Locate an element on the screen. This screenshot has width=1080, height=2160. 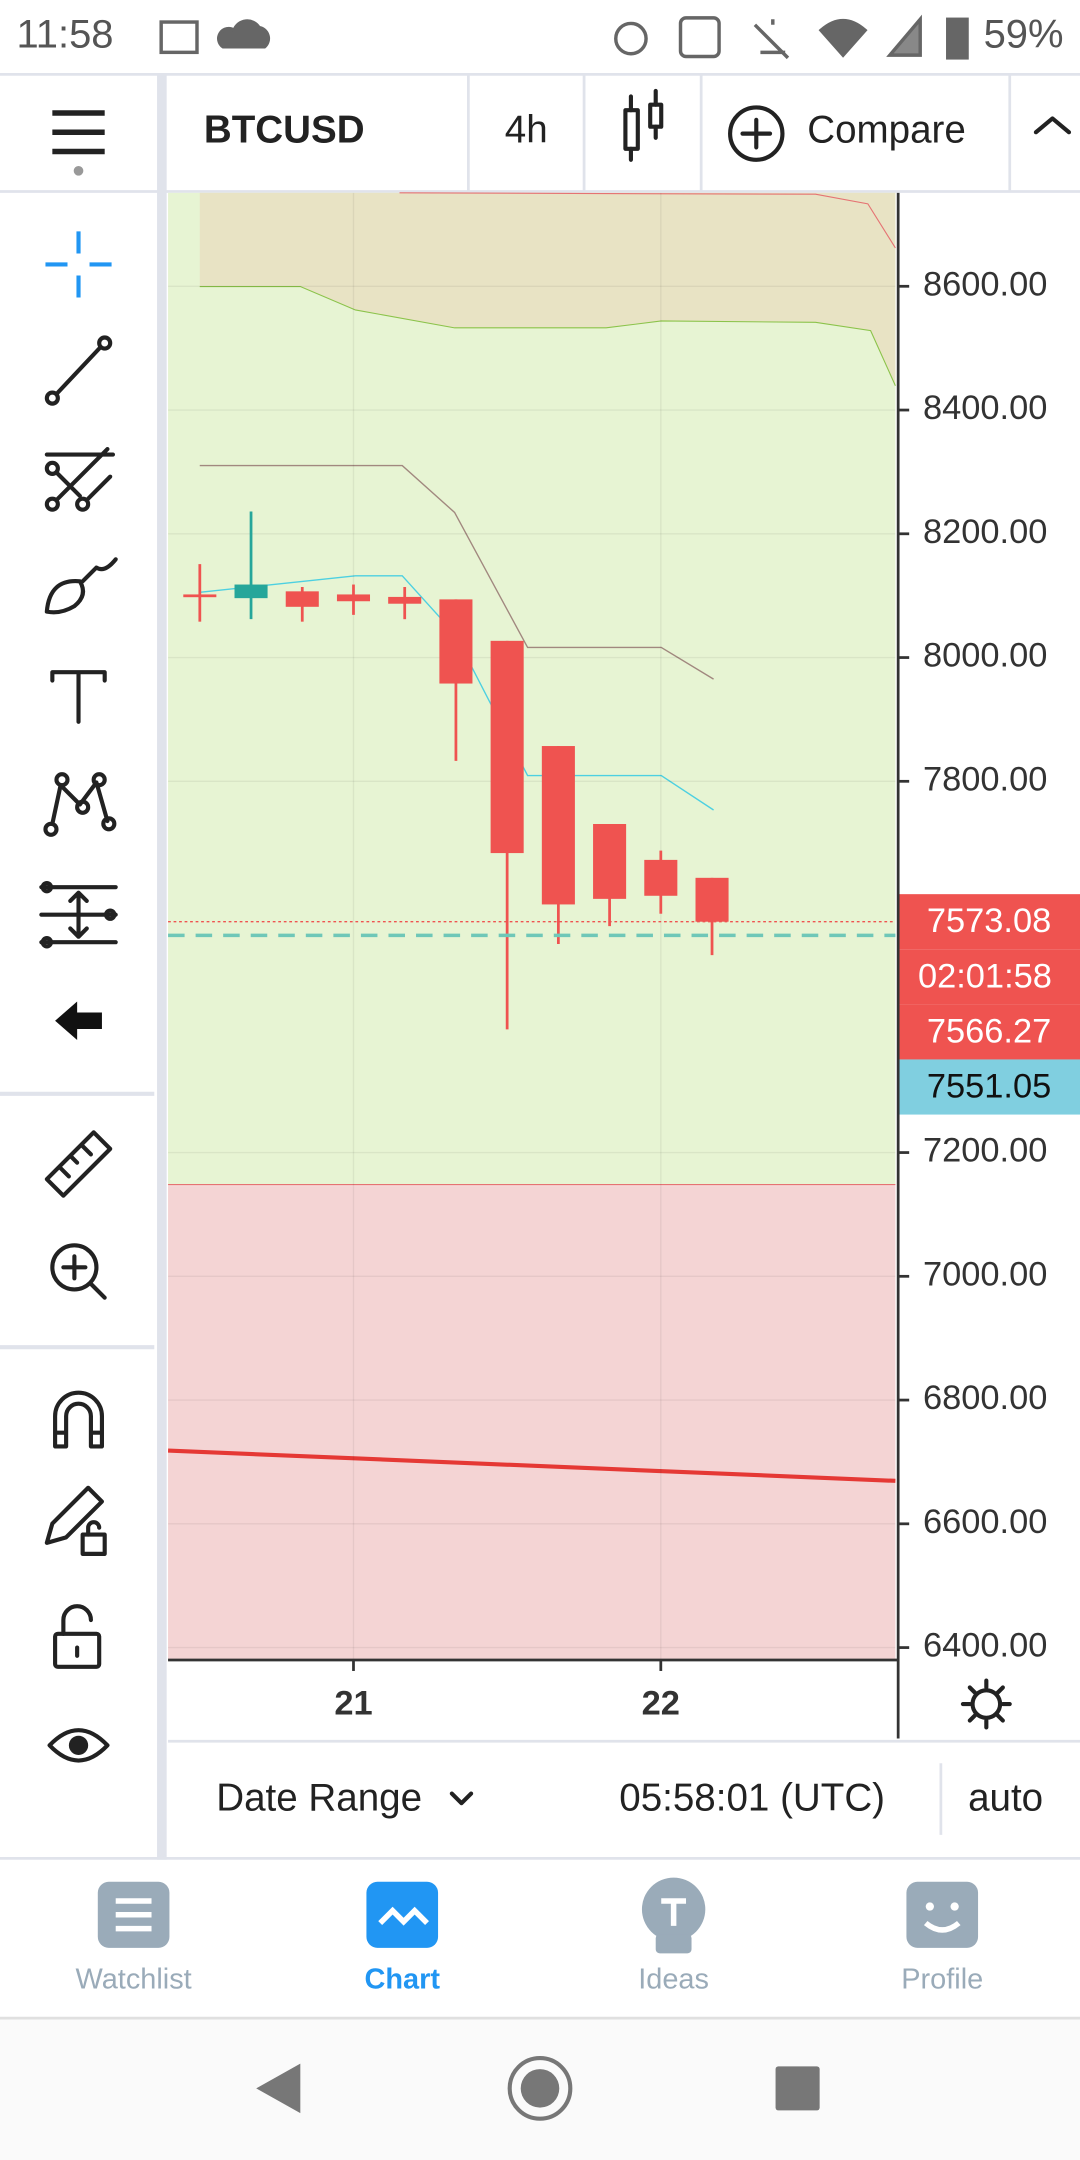
crosshair-tool is located at coordinates (78, 264).